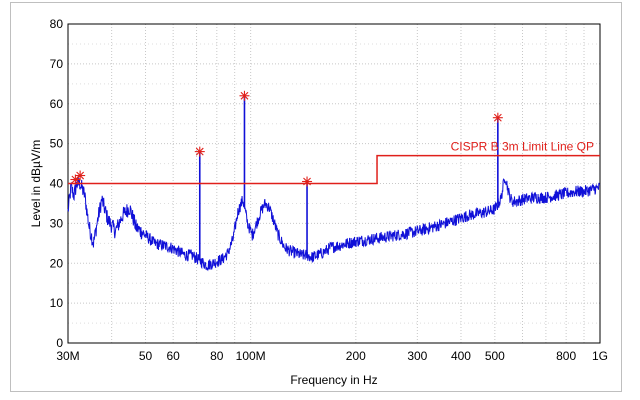  Describe the element at coordinates (36, 184) in the screenshot. I see `y-axis-title: Level in dBµV/m` at that location.